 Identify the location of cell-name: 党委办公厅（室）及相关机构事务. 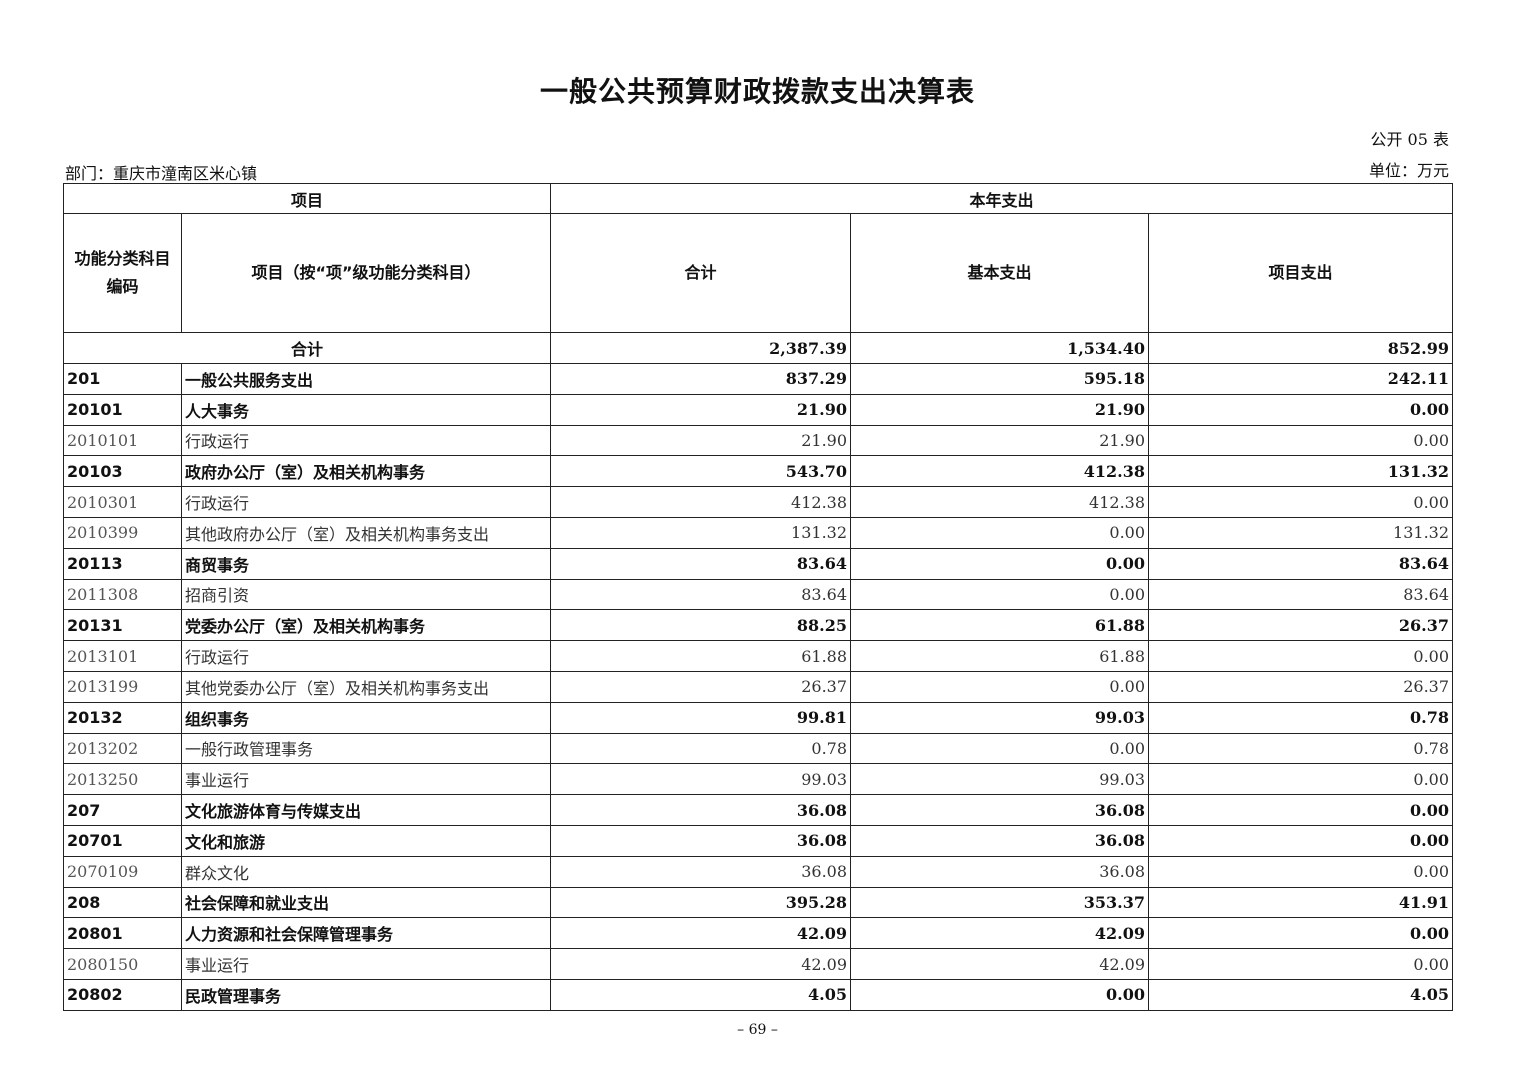
(366, 625).